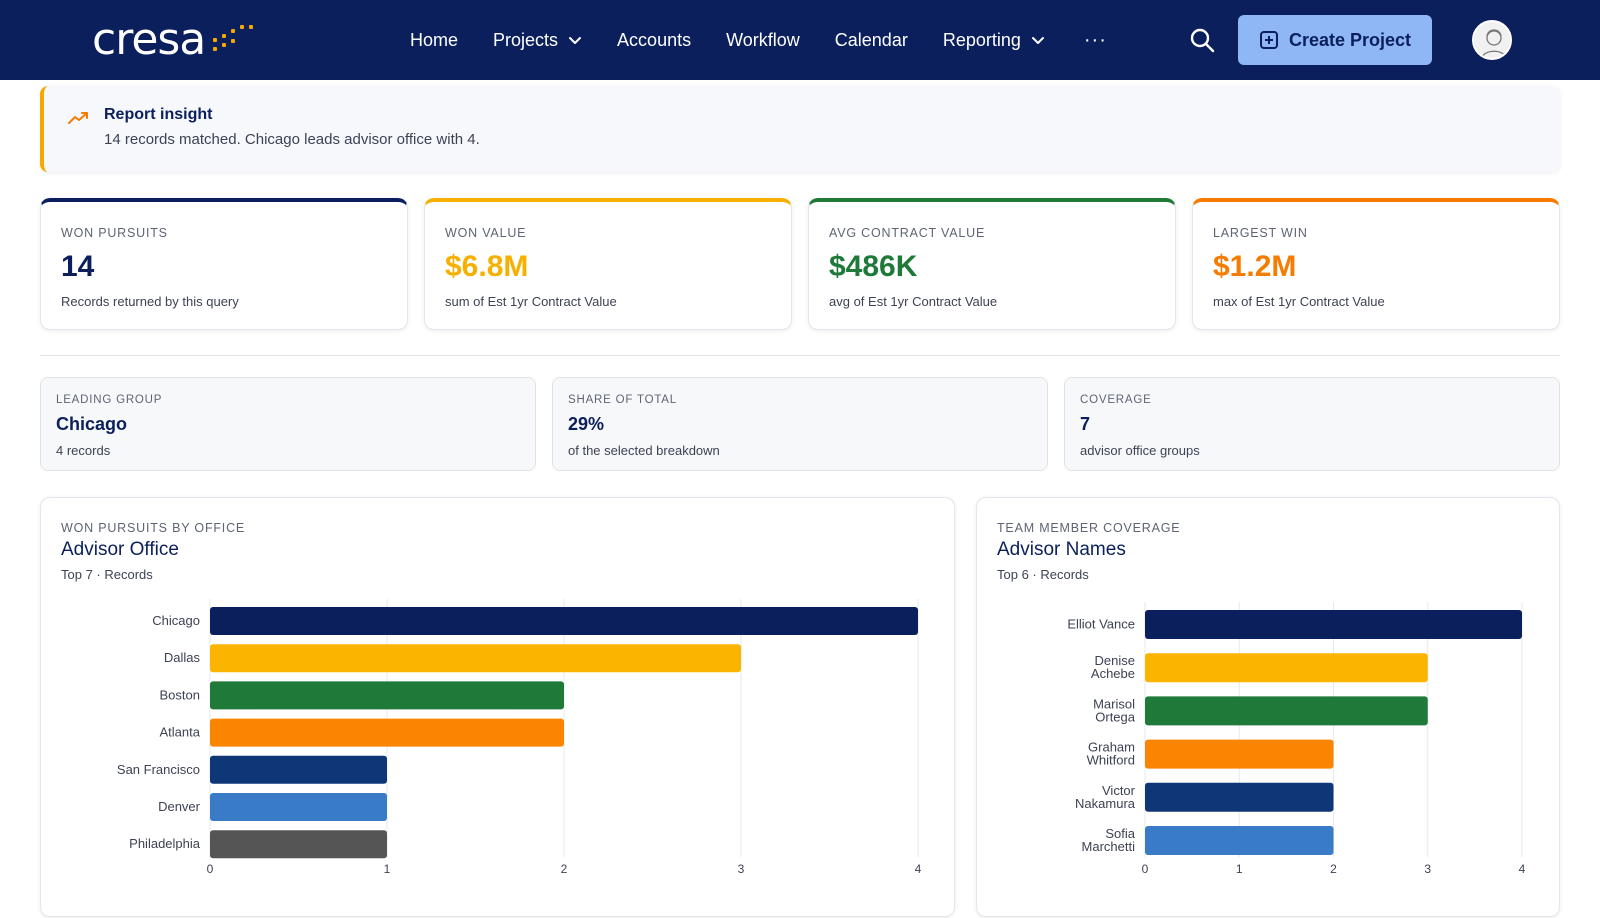 This screenshot has width=1600, height=918. Describe the element at coordinates (1202, 40) in the screenshot. I see `search-icon` at that location.